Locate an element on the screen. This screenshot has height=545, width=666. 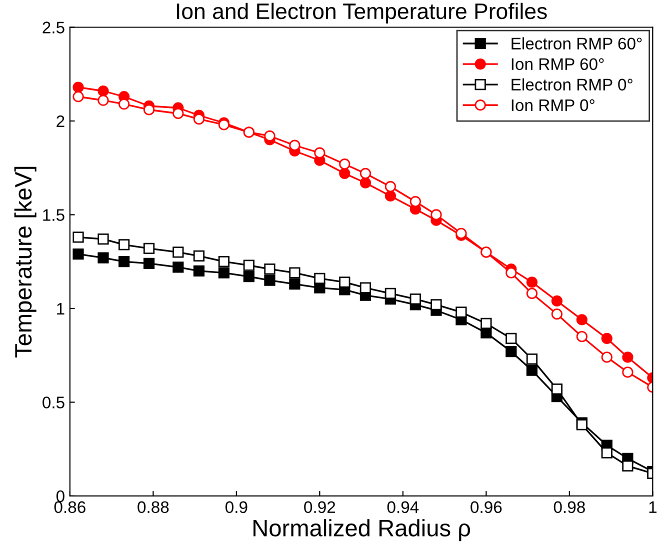
x-axis-title: Normalized Radius ρ is located at coordinates (362, 530).